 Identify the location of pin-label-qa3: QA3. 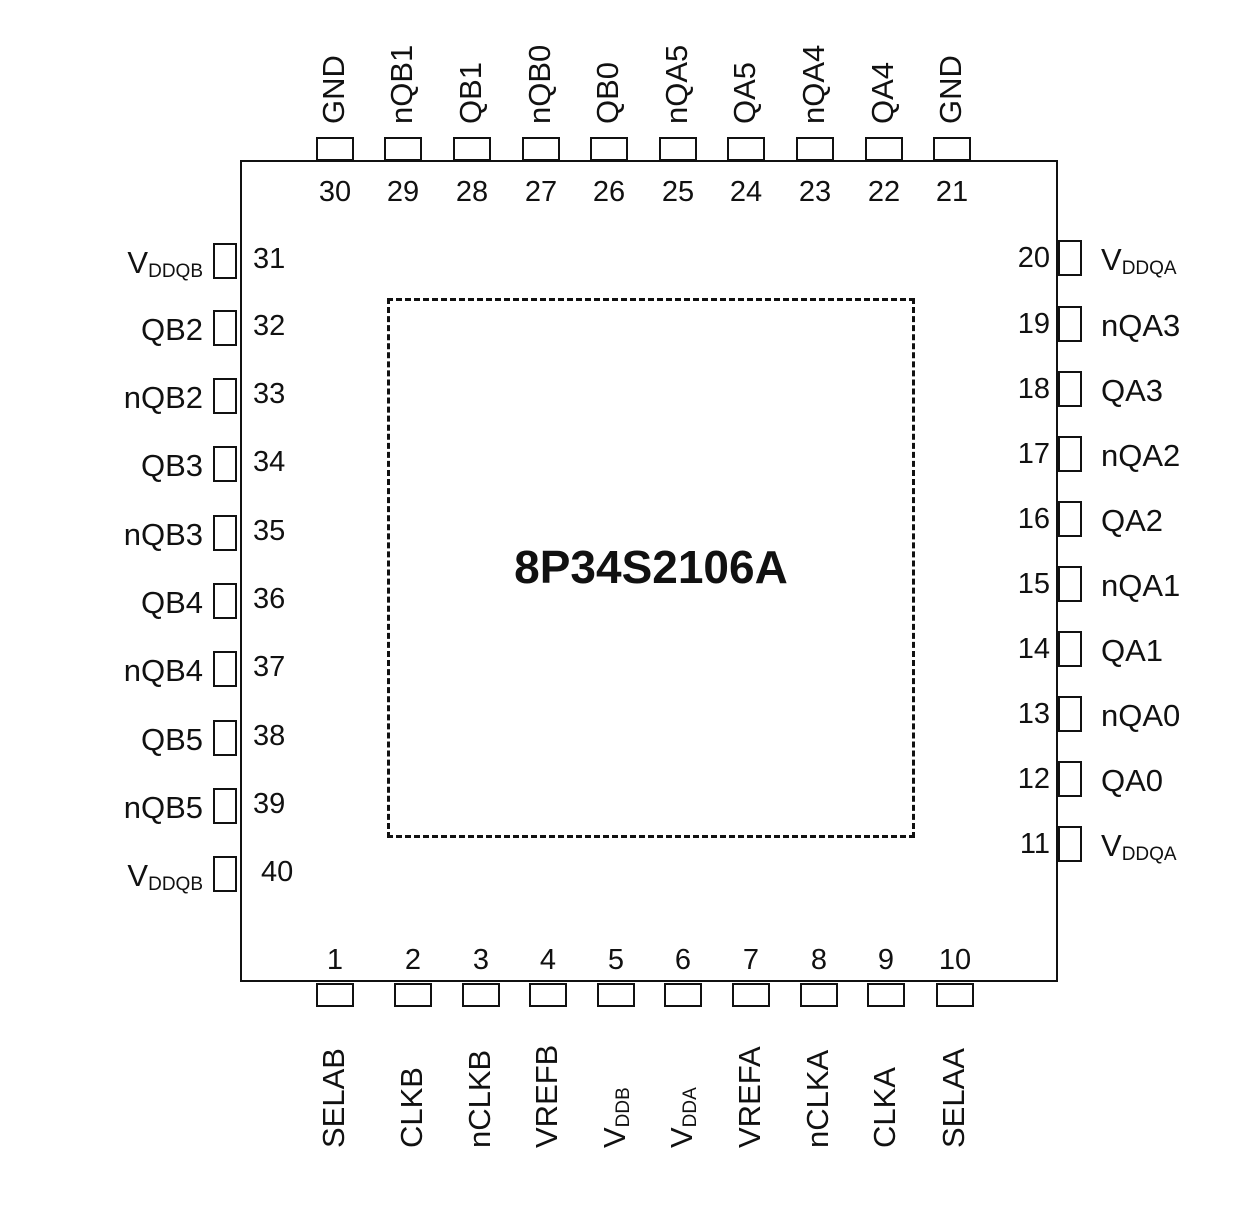
(1132, 390).